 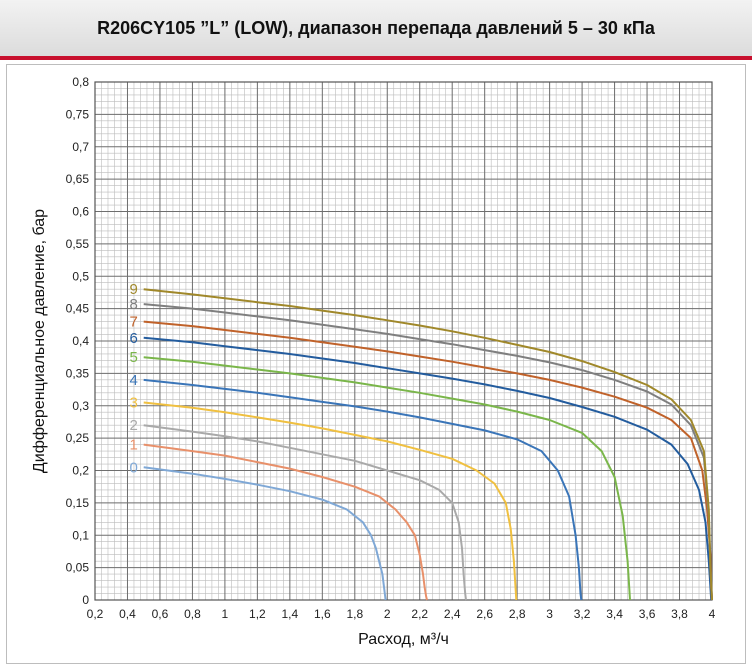 I want to click on x-tick-label: 1,4, so click(x=289, y=614).